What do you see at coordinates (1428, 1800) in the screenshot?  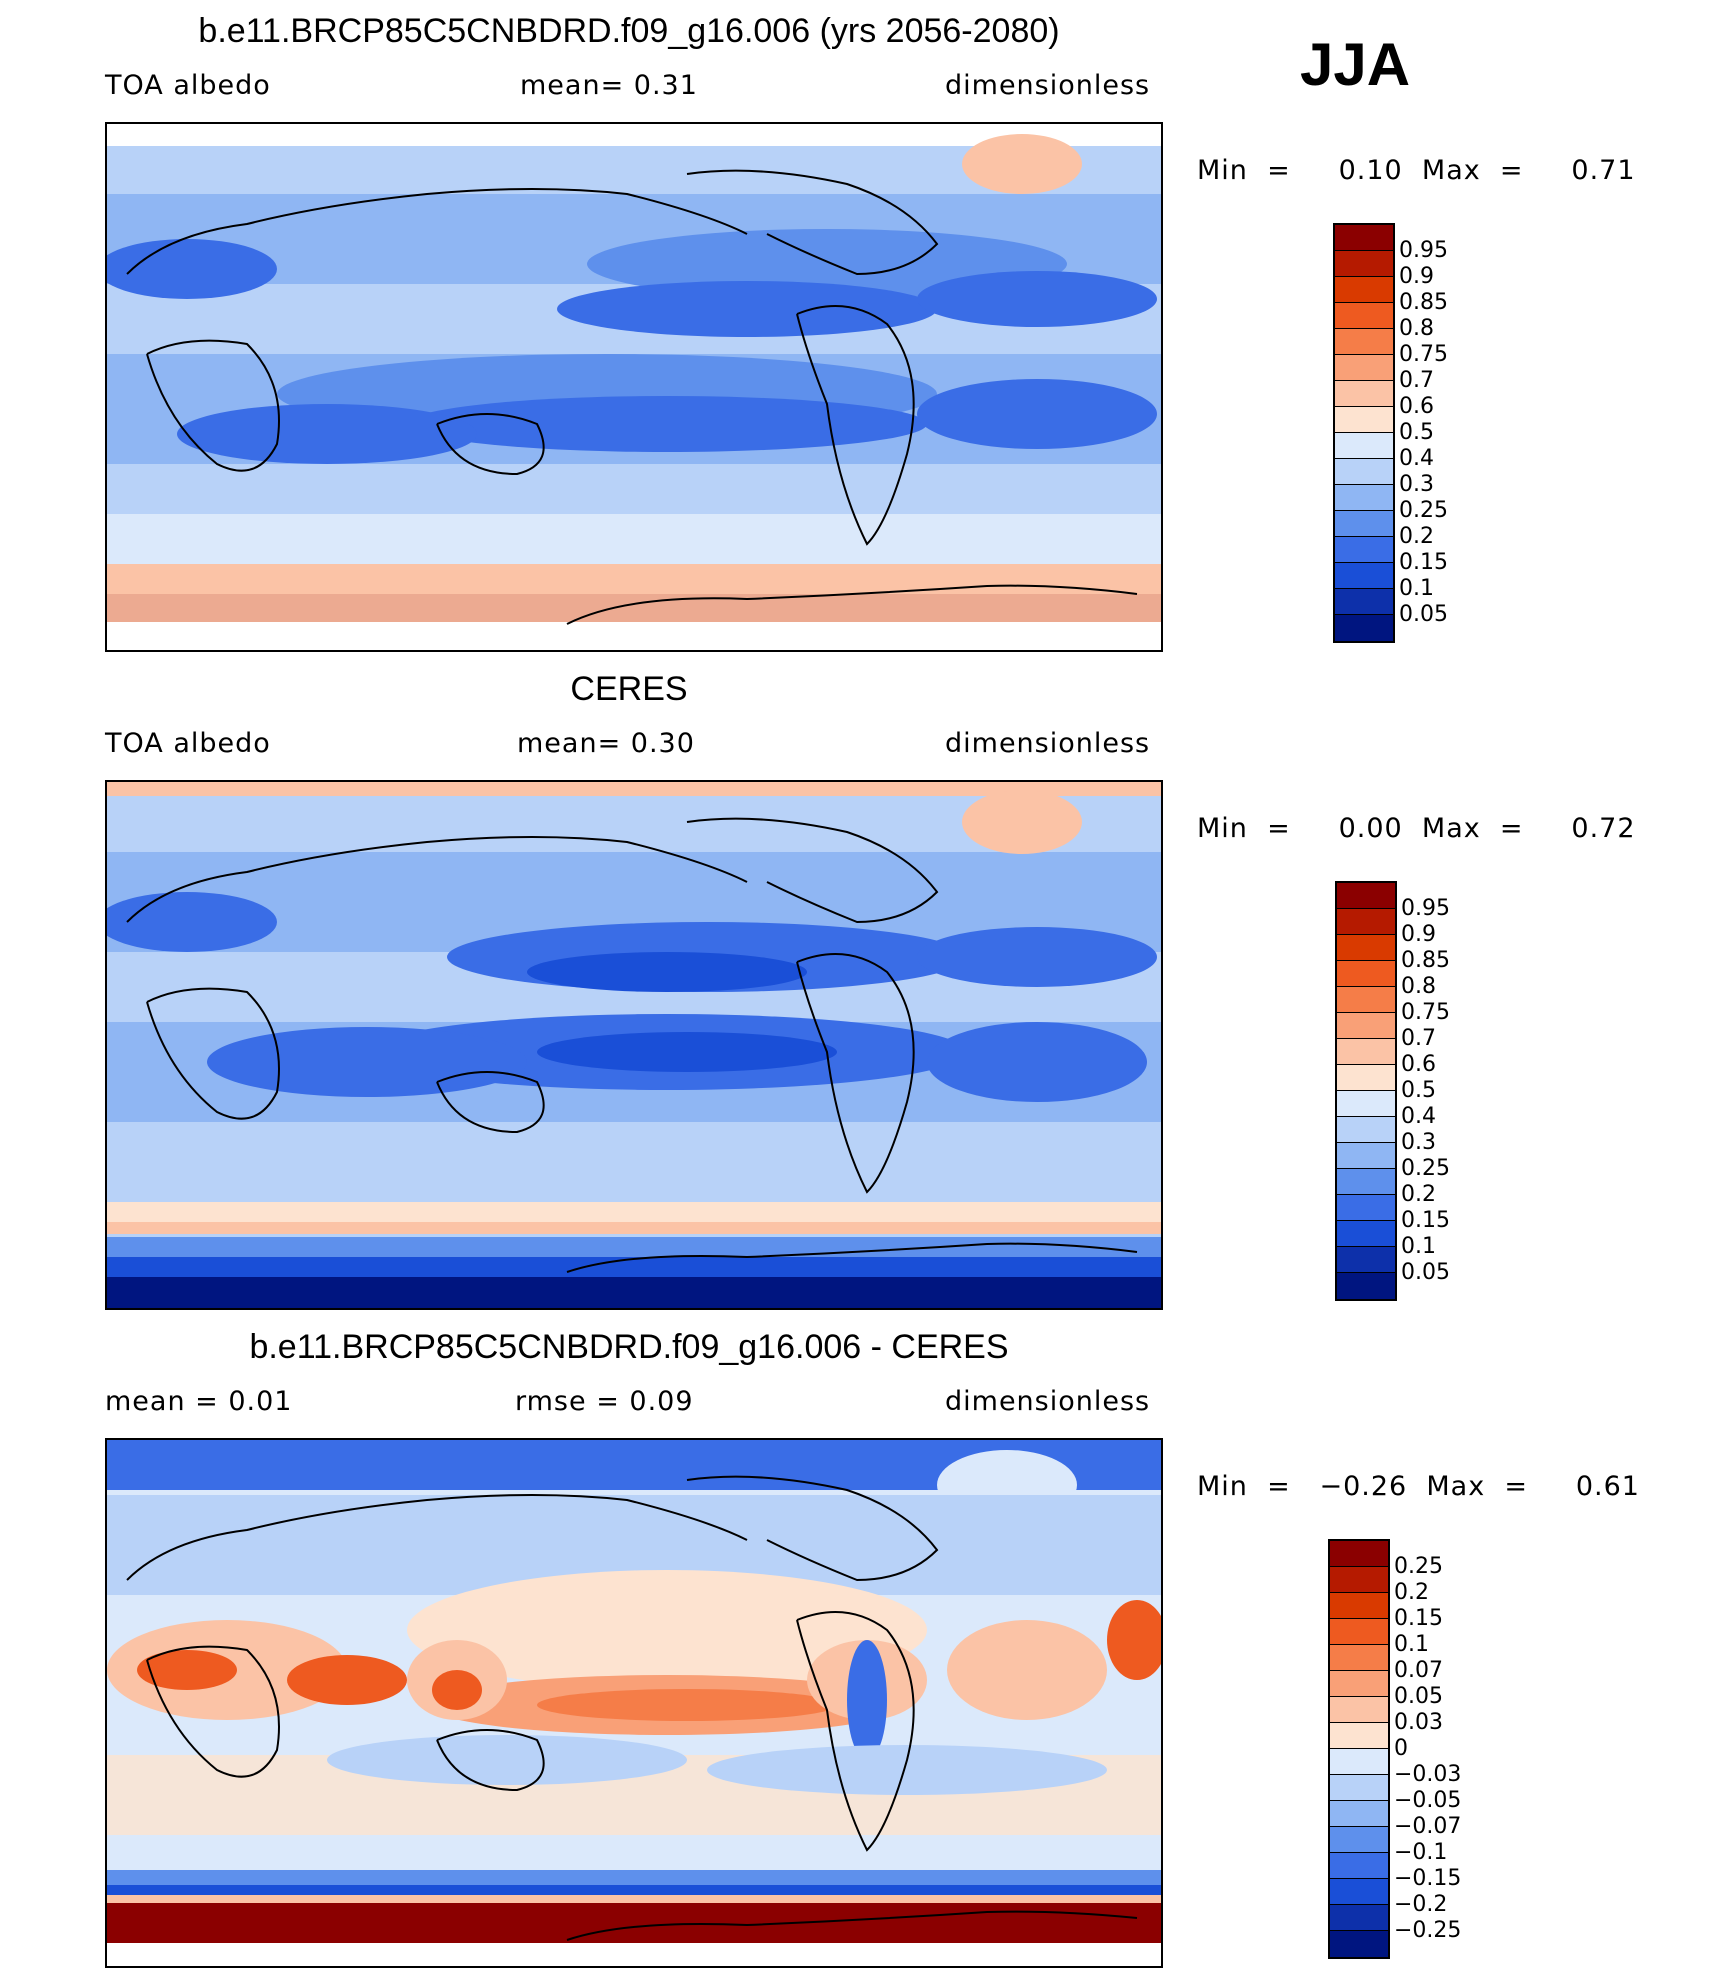 I see `colorbar-label: −0.05` at bounding box center [1428, 1800].